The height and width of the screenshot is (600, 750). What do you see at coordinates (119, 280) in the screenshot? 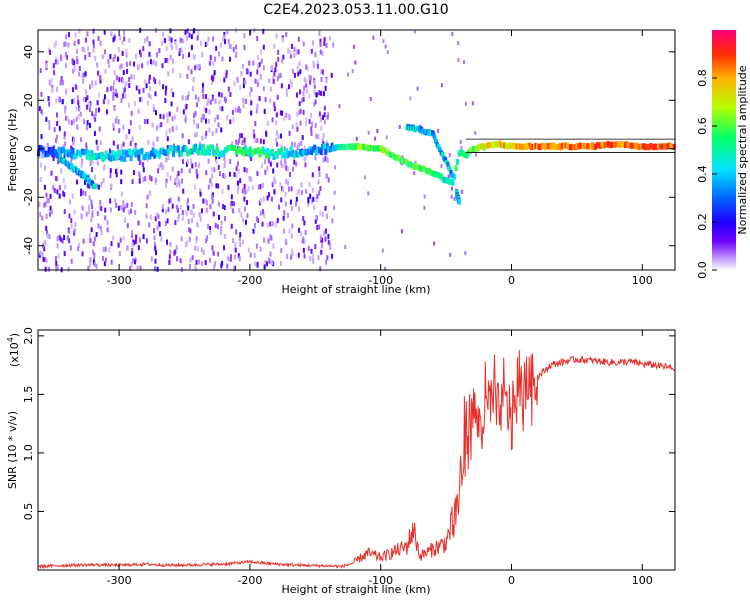
I see `spectrogram-x-tick-label: -300` at bounding box center [119, 280].